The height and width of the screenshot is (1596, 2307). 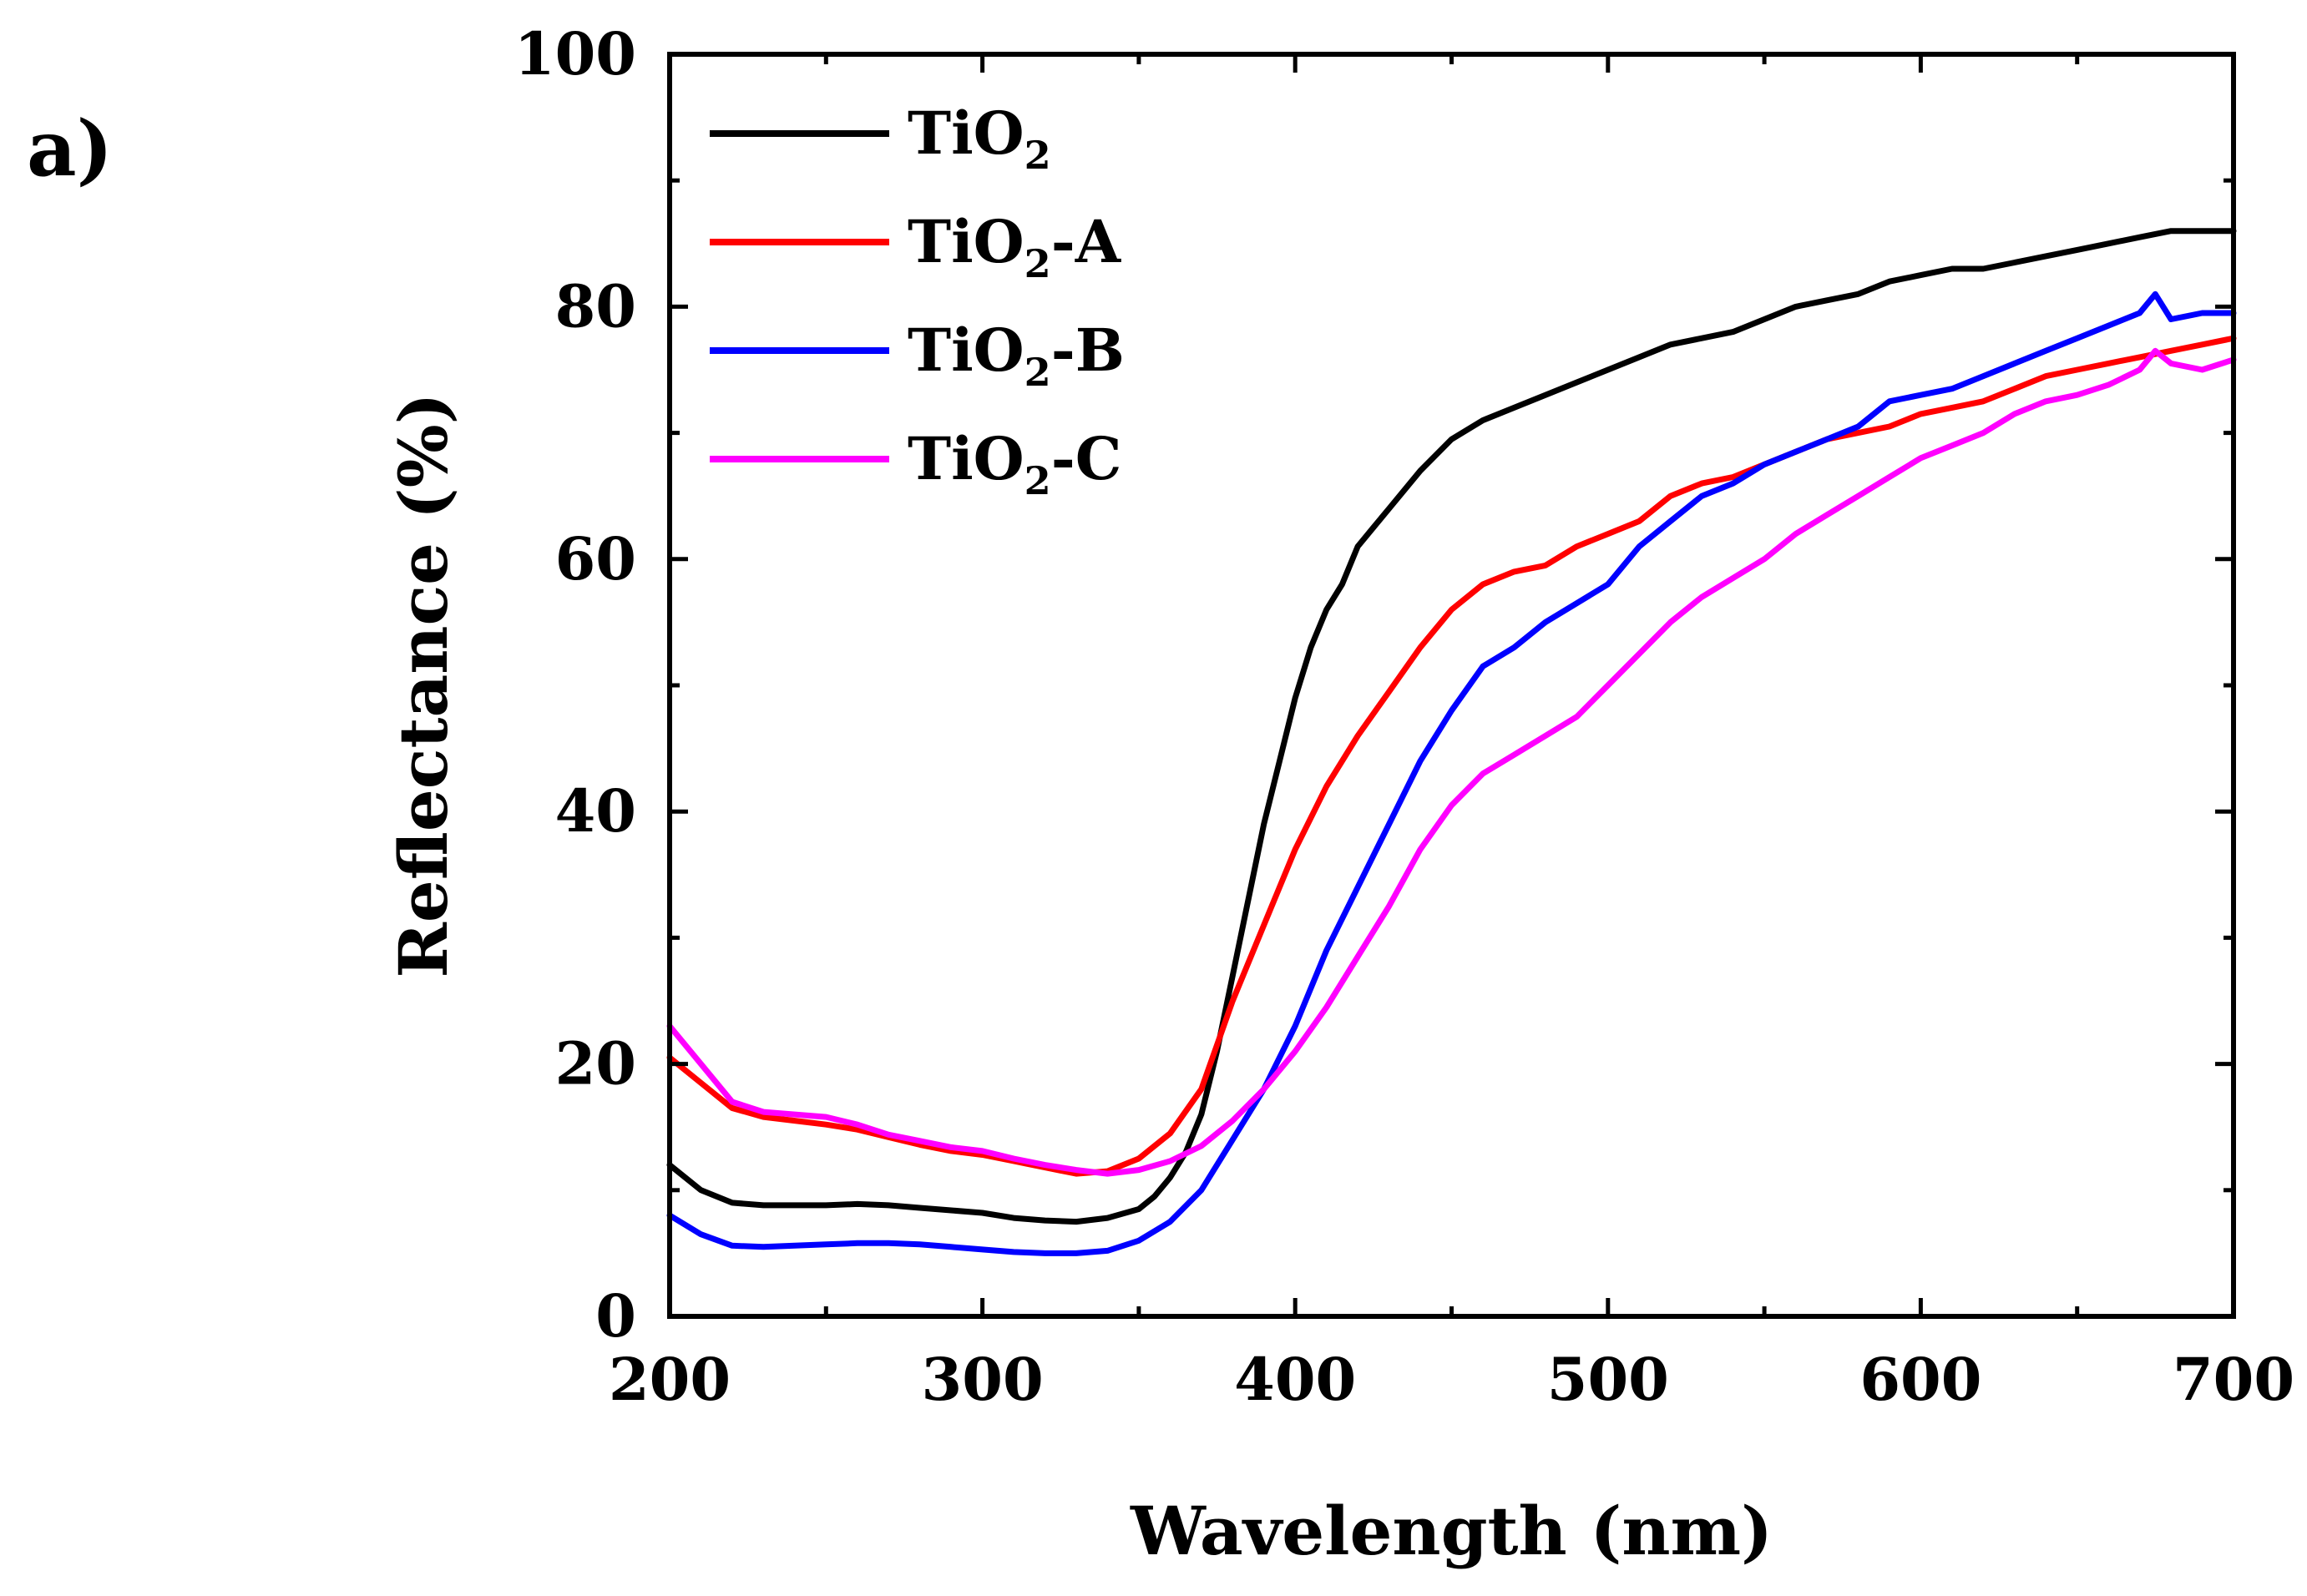 I want to click on x-tick-label: 700, so click(x=2233, y=1379).